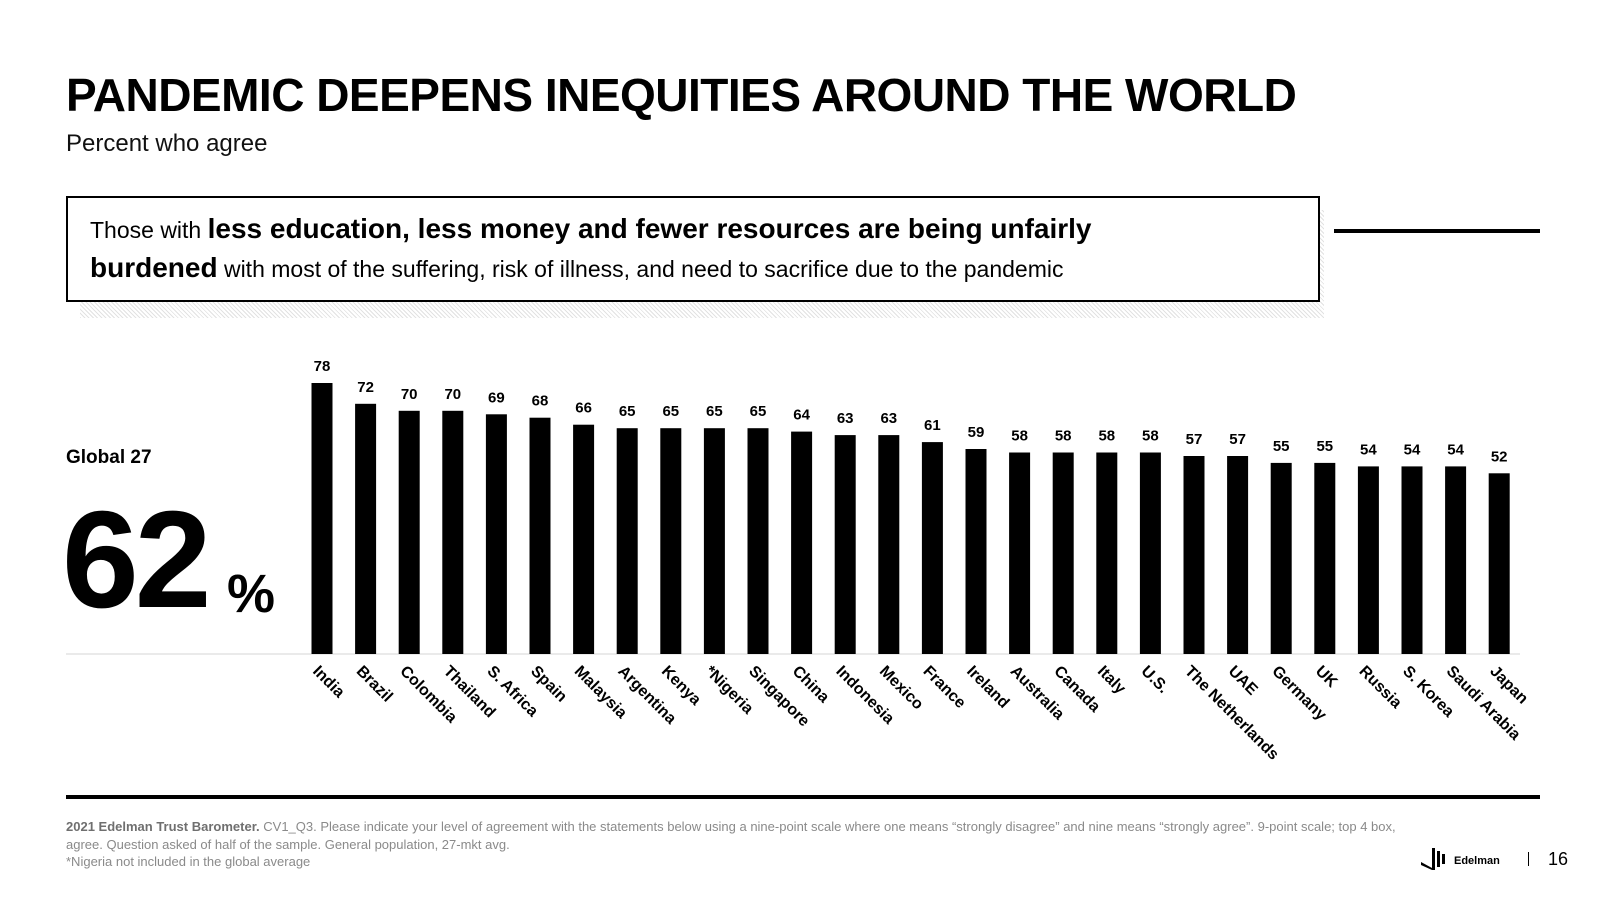 The width and height of the screenshot is (1600, 900). I want to click on value-label-21: 57, so click(1237, 439).